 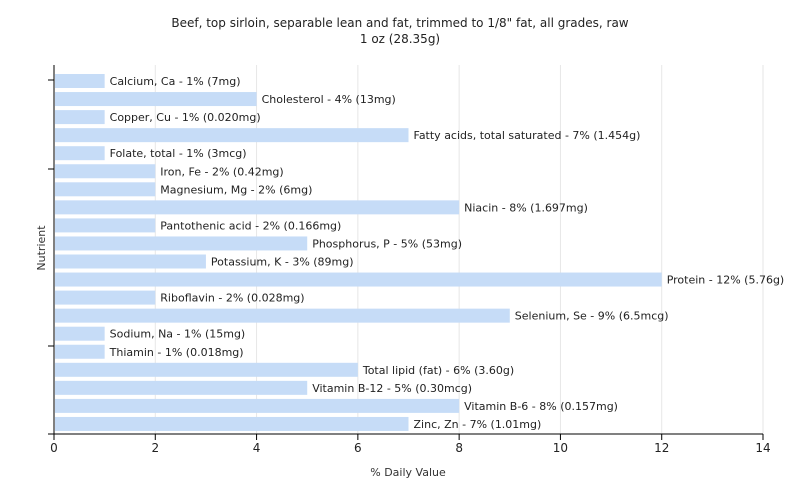 I want to click on bar-label: Riboflavin - 2% (0.028mg), so click(x=232, y=298).